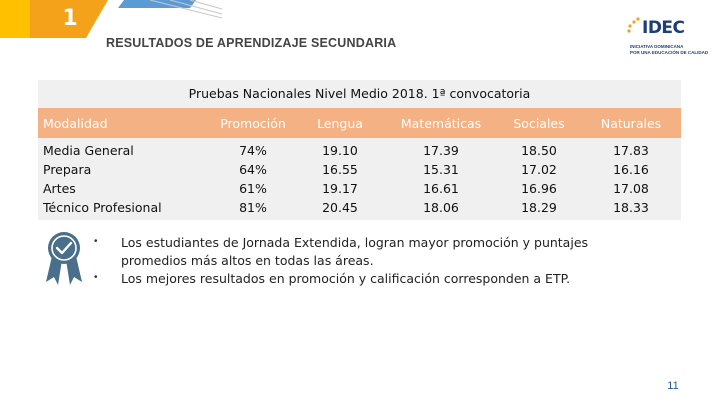 The width and height of the screenshot is (720, 405). What do you see at coordinates (539, 123) in the screenshot?
I see `header-sociales: Sociales` at bounding box center [539, 123].